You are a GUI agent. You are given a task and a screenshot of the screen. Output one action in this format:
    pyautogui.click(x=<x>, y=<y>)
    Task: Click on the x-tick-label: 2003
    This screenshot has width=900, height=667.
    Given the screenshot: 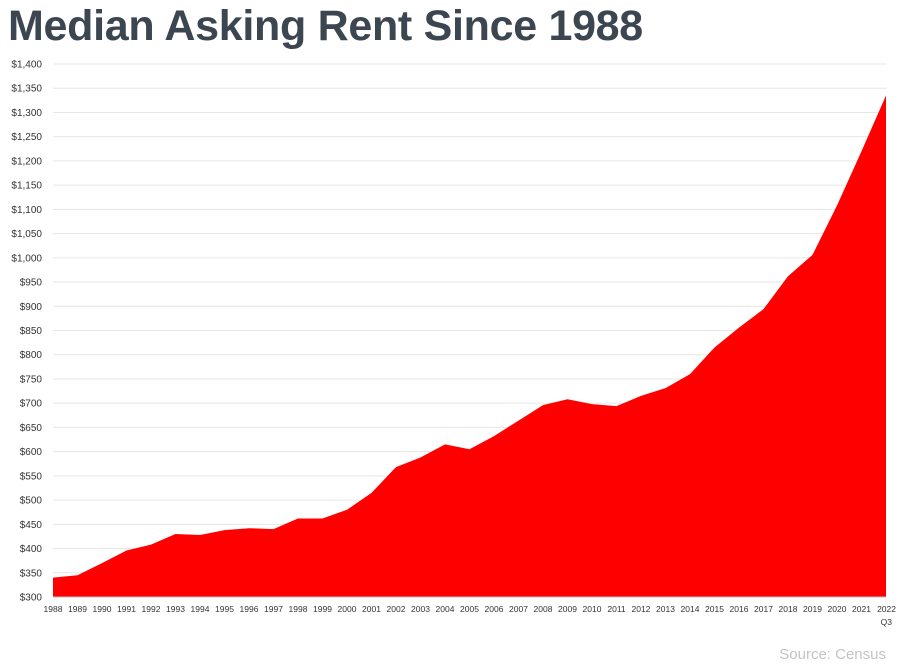 What is the action you would take?
    pyautogui.click(x=420, y=609)
    